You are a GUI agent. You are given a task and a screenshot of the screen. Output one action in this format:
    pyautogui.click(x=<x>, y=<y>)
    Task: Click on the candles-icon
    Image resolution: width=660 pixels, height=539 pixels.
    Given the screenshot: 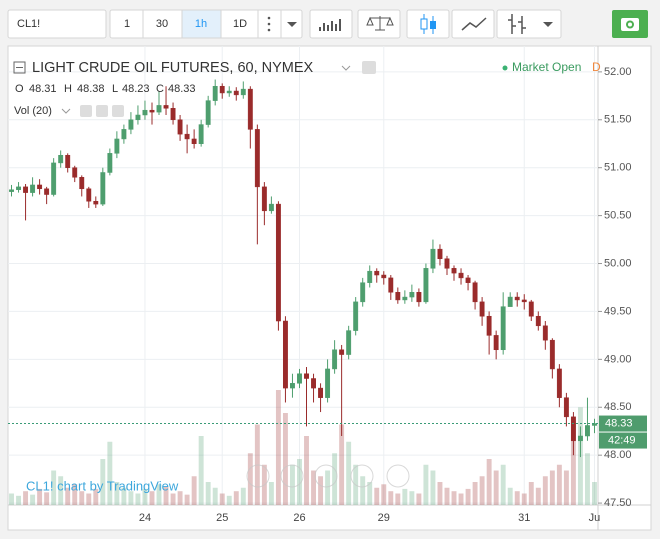 What is the action you would take?
    pyautogui.click(x=433, y=25)
    